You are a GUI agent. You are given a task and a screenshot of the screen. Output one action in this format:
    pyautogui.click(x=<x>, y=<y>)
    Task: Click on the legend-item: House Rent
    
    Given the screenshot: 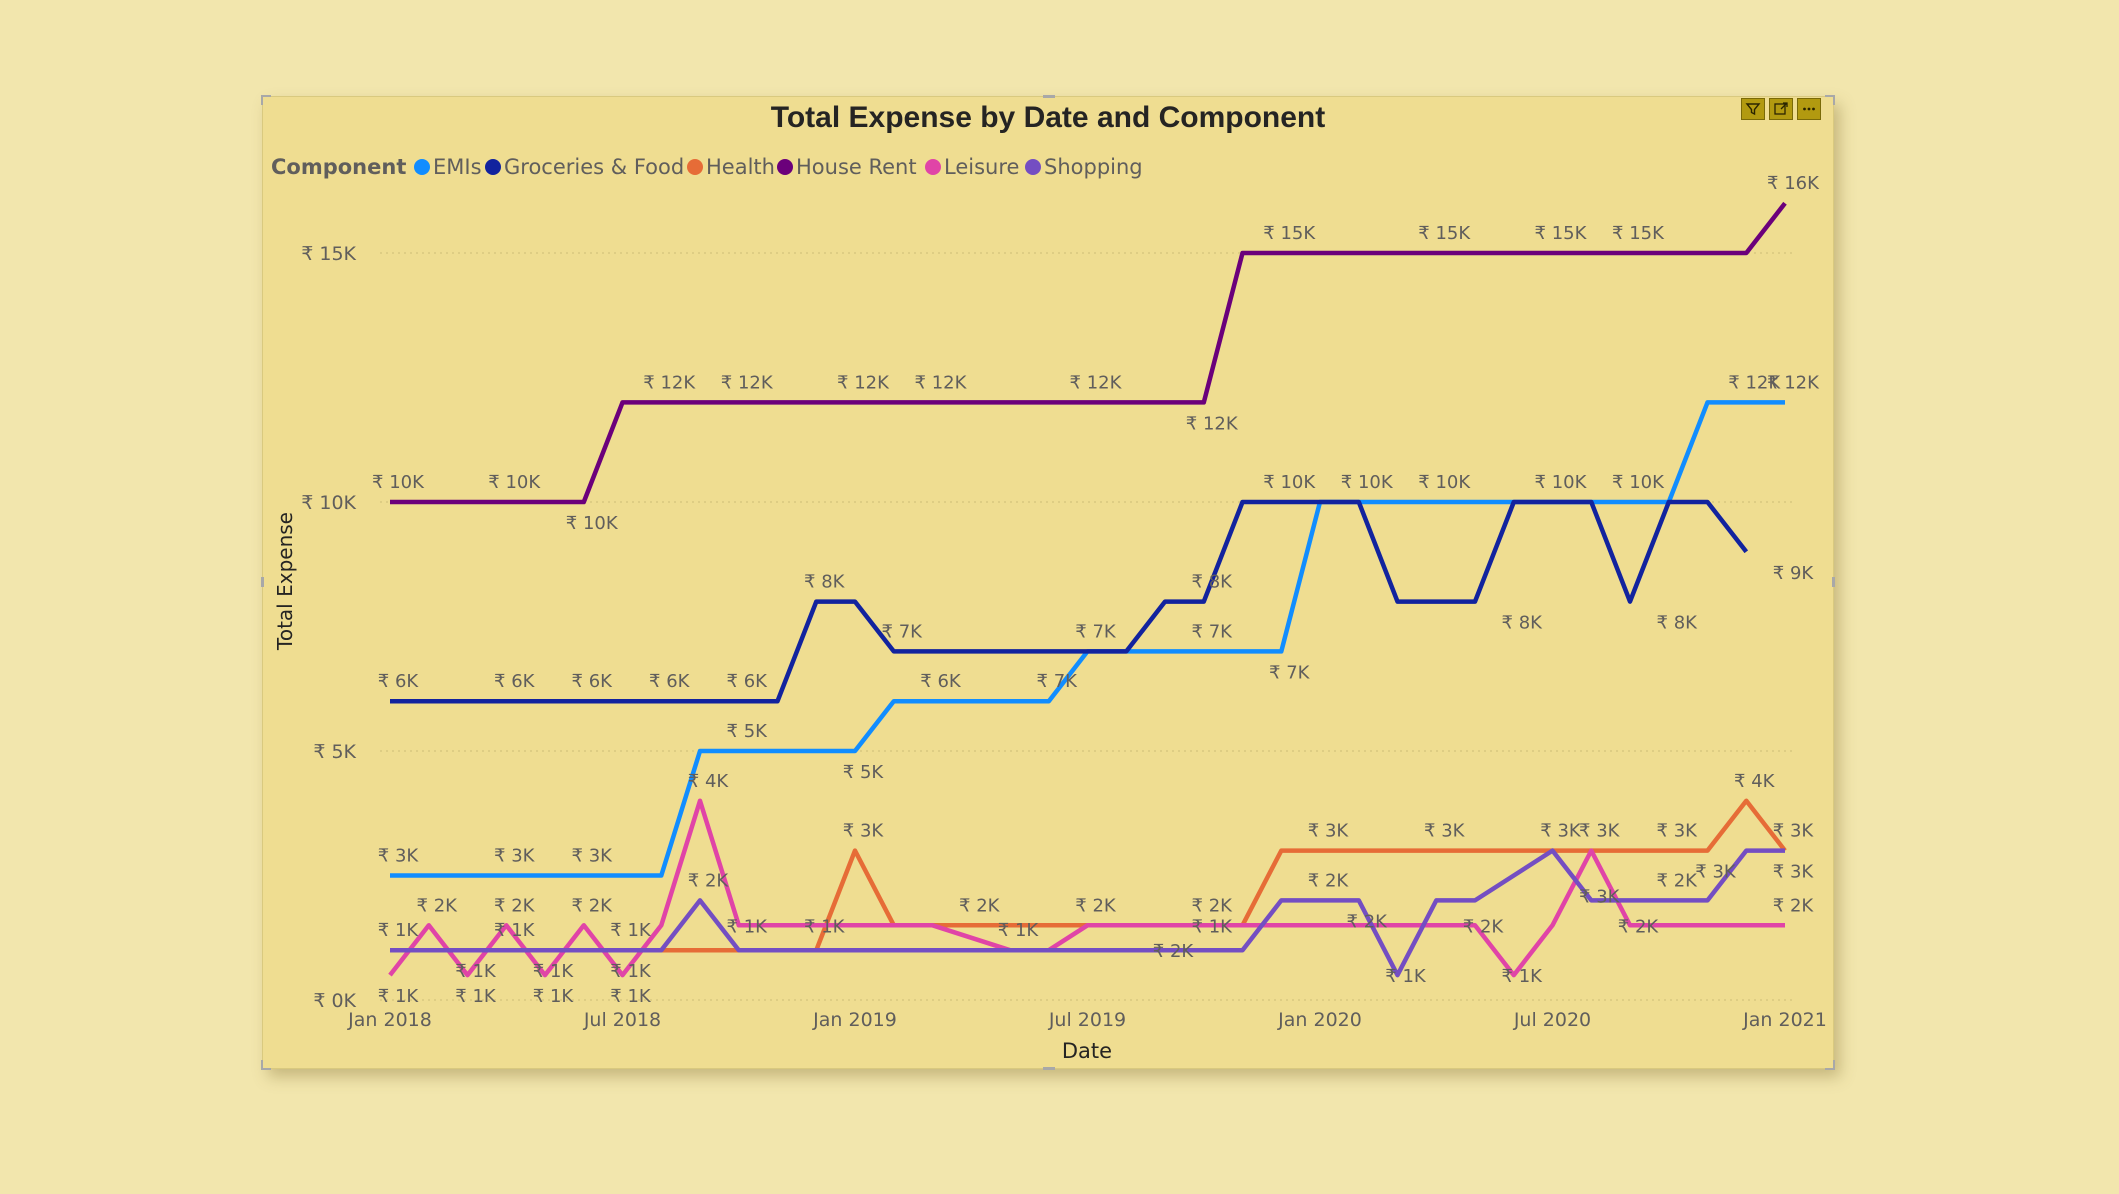 What is the action you would take?
    pyautogui.click(x=856, y=167)
    